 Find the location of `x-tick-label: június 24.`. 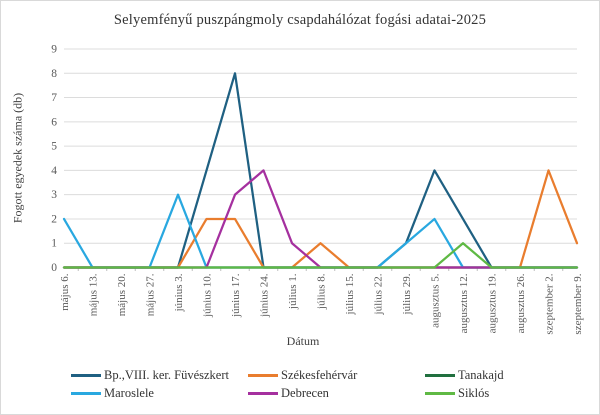

x-tick-label: június 24. is located at coordinates (265, 295).